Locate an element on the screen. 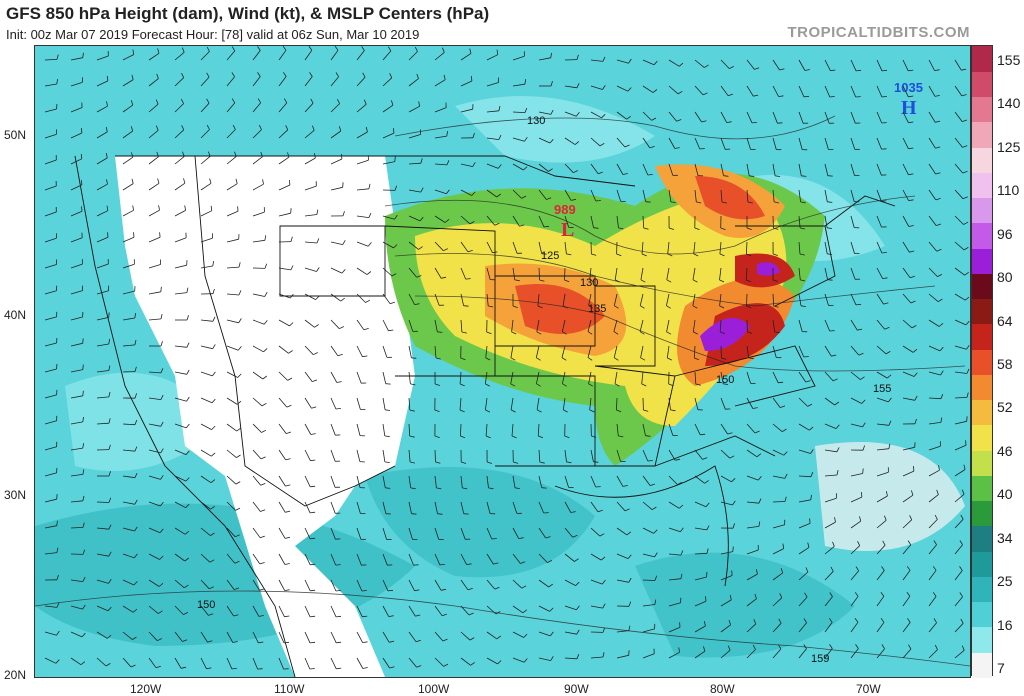  jet-core is located at coordinates (730, 198).